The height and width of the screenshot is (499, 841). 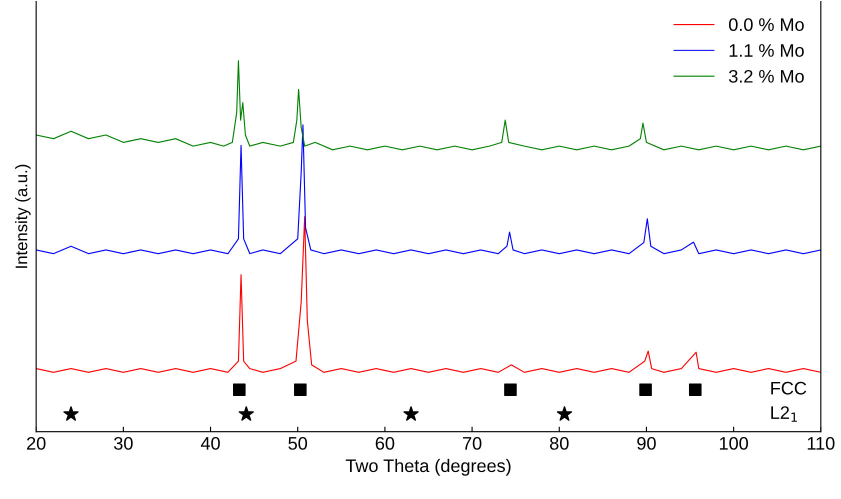 What do you see at coordinates (298, 443) in the screenshot?
I see `x-tick-label: 50` at bounding box center [298, 443].